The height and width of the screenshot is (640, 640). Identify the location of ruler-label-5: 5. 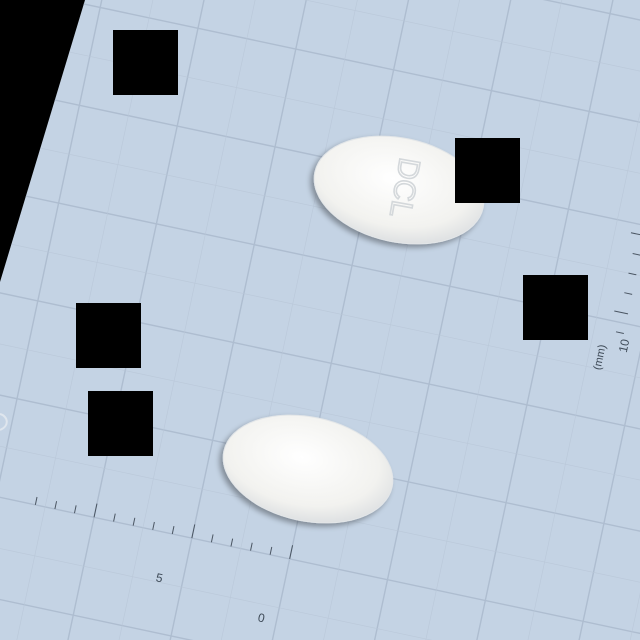
(160, 577).